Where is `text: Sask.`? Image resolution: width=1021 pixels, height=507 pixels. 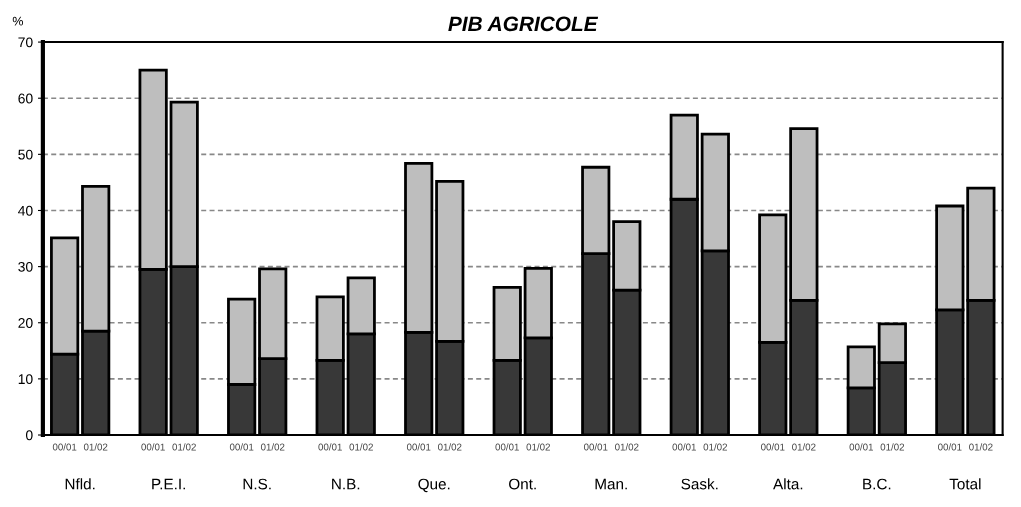
text: Sask. is located at coordinates (699, 484).